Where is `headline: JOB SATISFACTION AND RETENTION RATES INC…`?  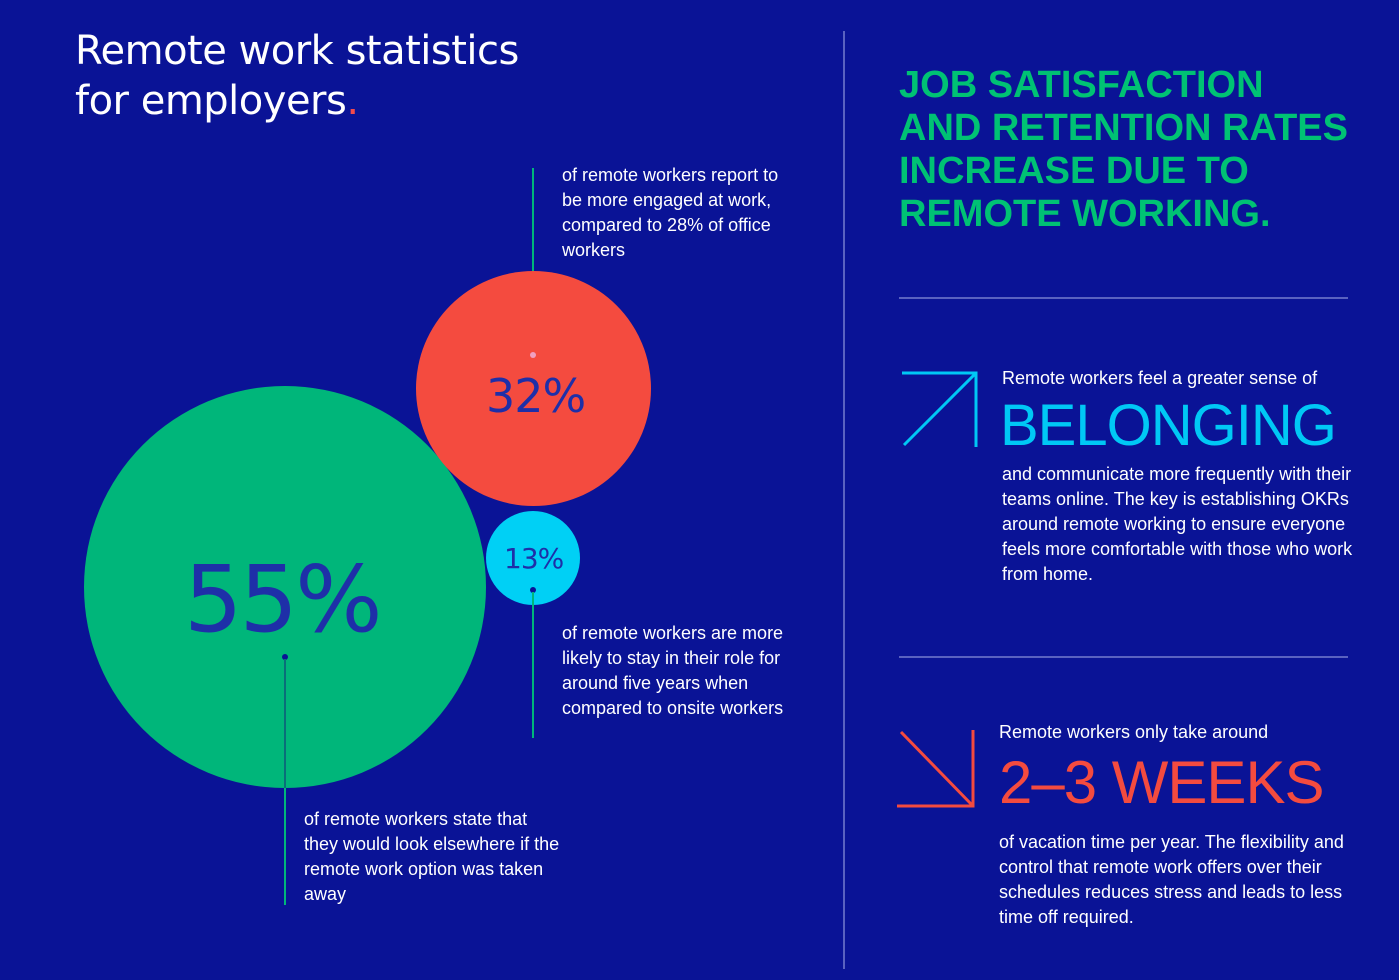
headline: JOB SATISFACTION AND RETENTION RATES INC… is located at coordinates (1134, 150).